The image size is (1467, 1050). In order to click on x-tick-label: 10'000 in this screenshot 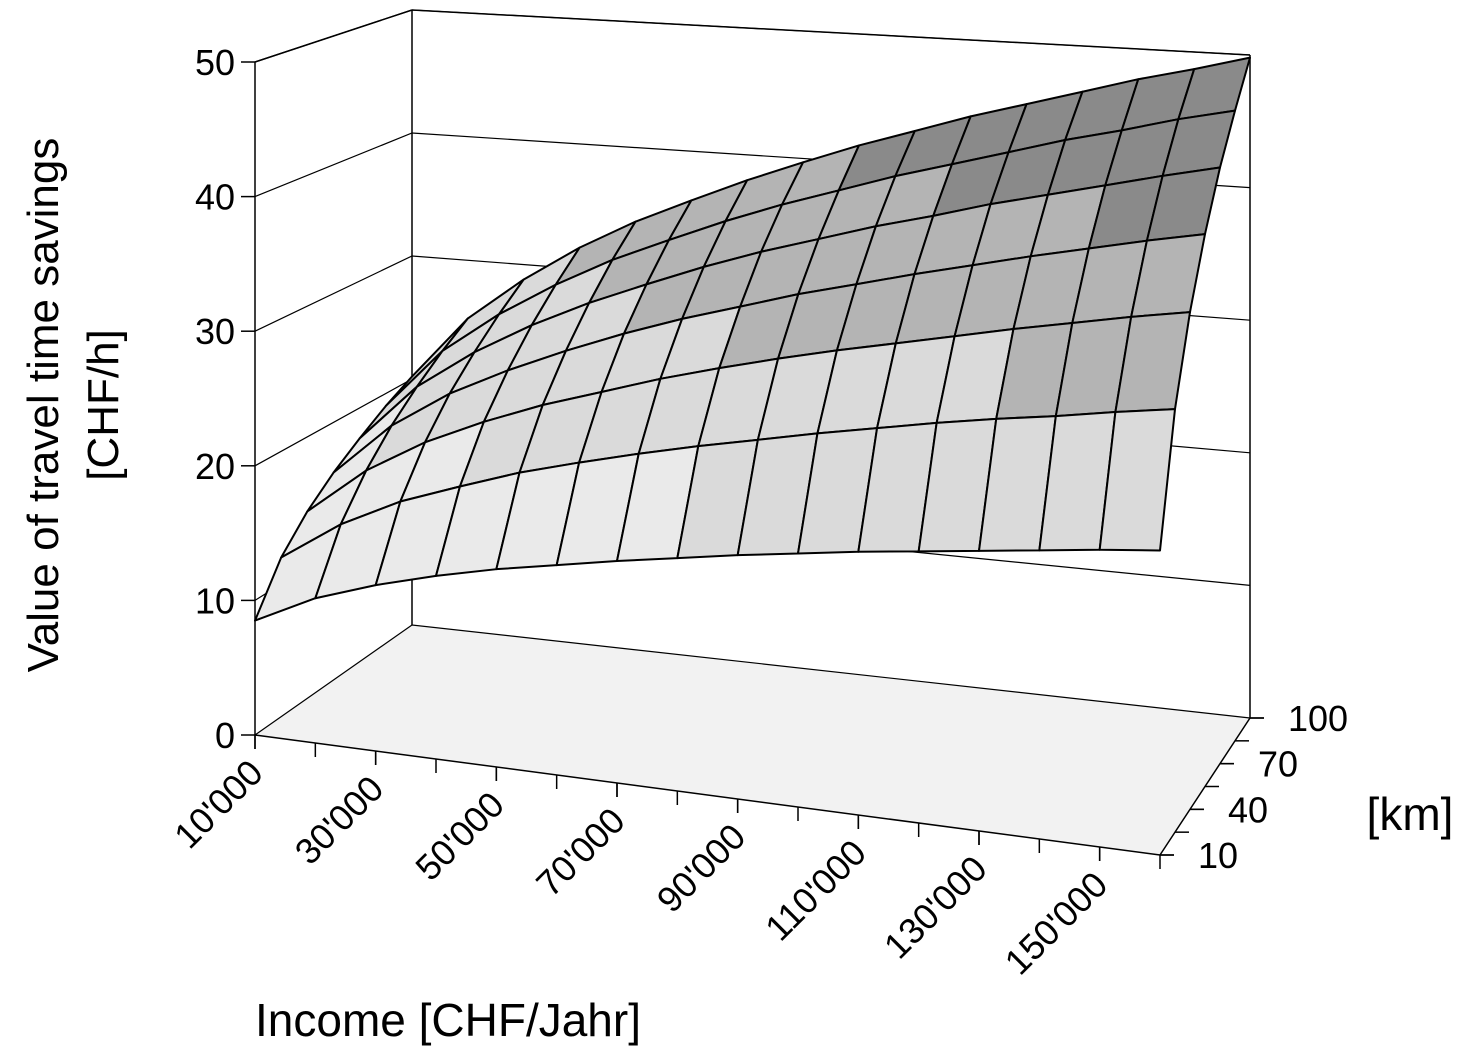, I will do `click(218, 804)`.